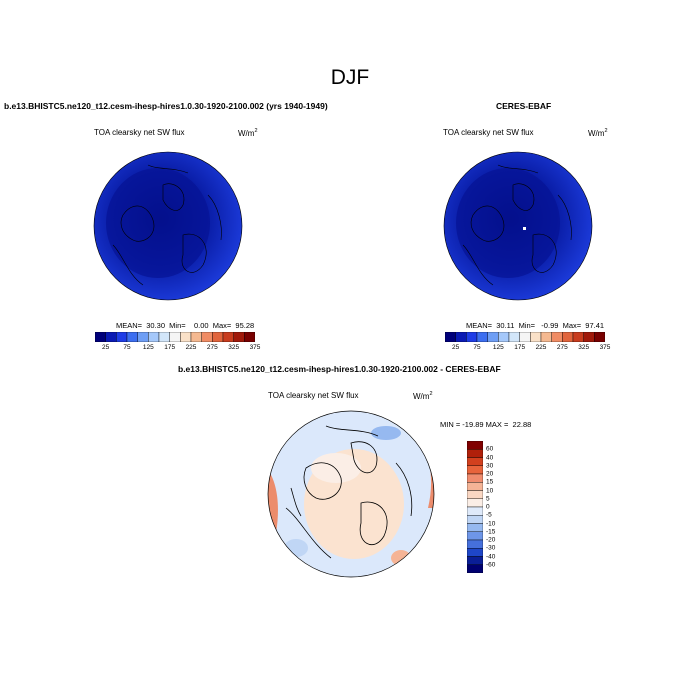  Describe the element at coordinates (501, 507) in the screenshot. I see `diff-colorbar-labels: 60 40 30 20 15 10 5 0 -5 -10 -15 -20 -30 -40 -60` at that location.